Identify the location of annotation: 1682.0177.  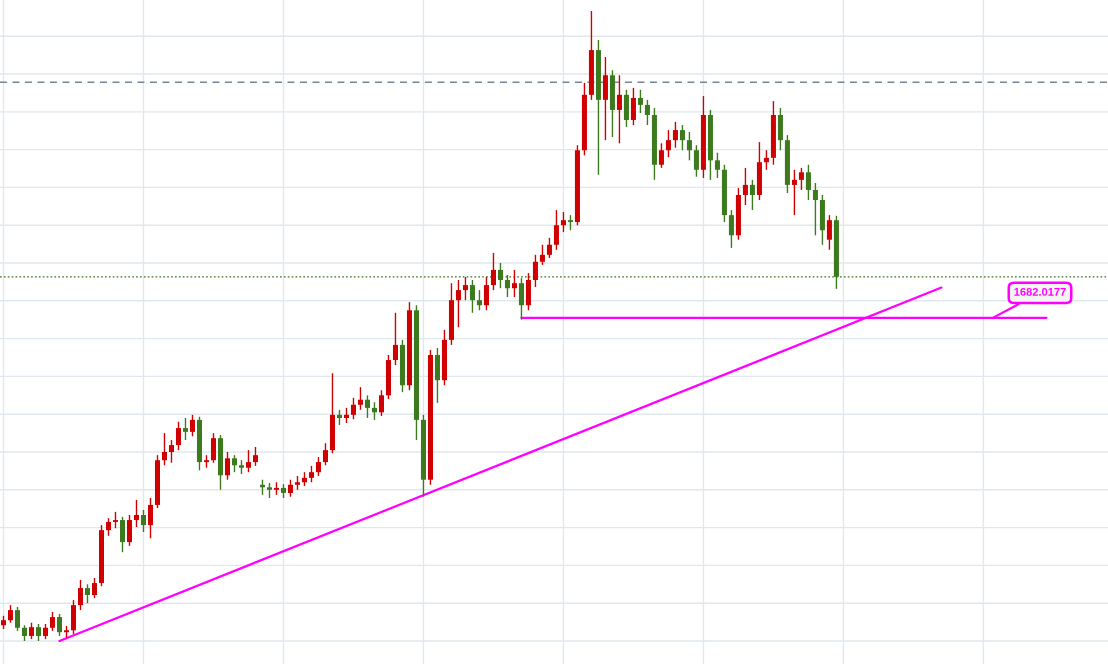
(1040, 291).